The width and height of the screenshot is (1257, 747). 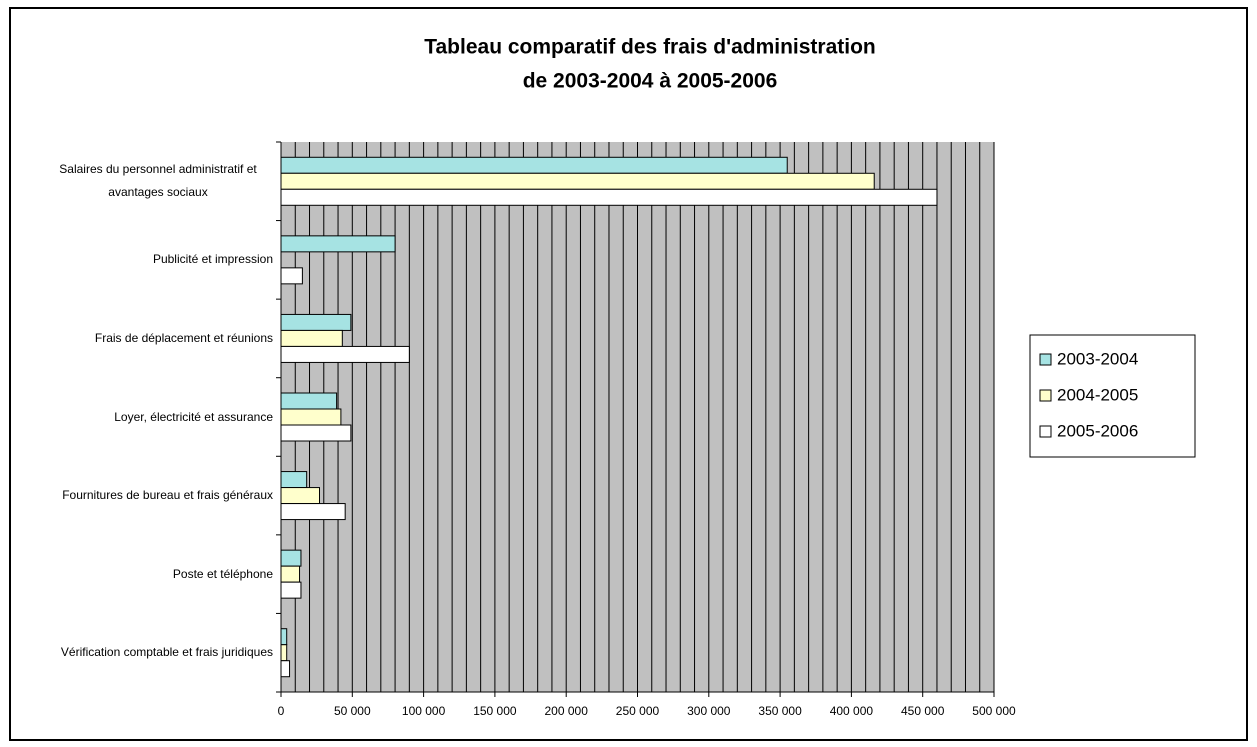 I want to click on x-tick-label: 450 000, so click(x=923, y=711).